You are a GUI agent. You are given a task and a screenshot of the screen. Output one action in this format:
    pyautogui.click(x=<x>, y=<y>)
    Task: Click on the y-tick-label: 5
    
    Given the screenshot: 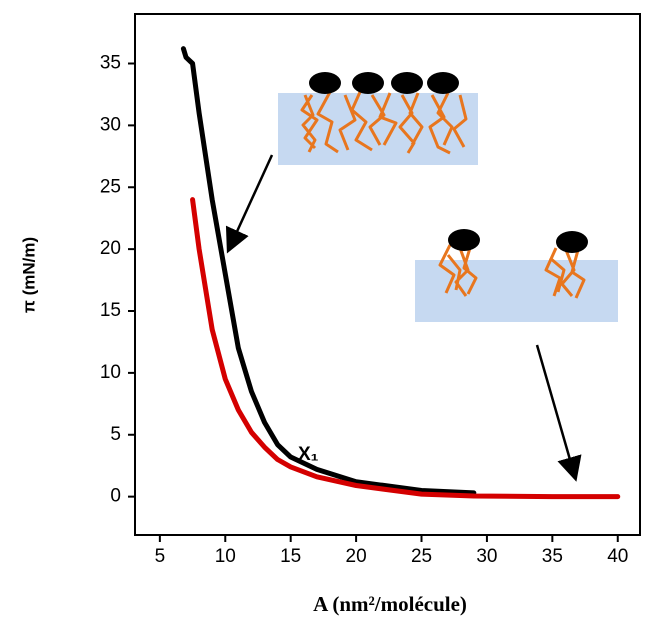 What is the action you would take?
    pyautogui.click(x=115, y=434)
    